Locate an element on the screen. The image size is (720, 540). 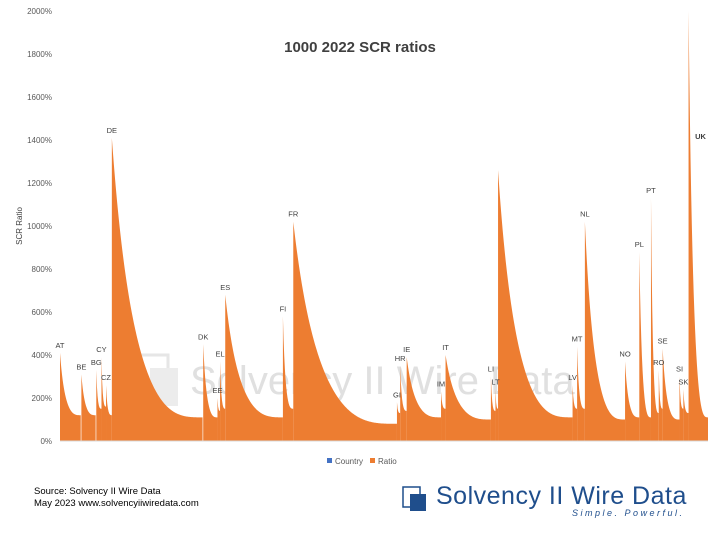
country-bar-group-im is located at coordinates (443, 416).